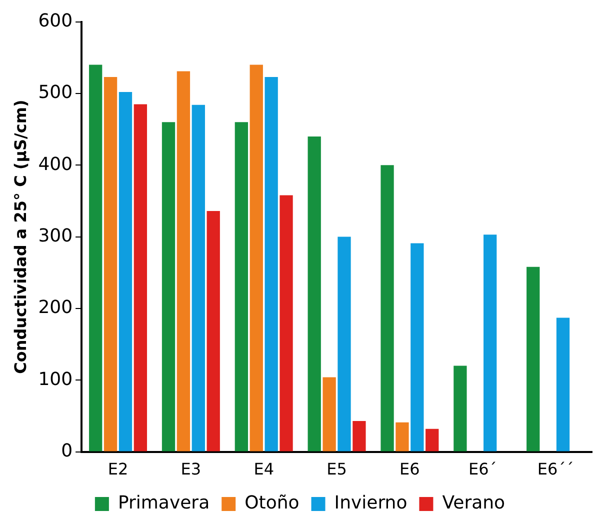 This screenshot has width=610, height=531. What do you see at coordinates (272, 503) in the screenshot?
I see `legend-label: Otoño` at bounding box center [272, 503].